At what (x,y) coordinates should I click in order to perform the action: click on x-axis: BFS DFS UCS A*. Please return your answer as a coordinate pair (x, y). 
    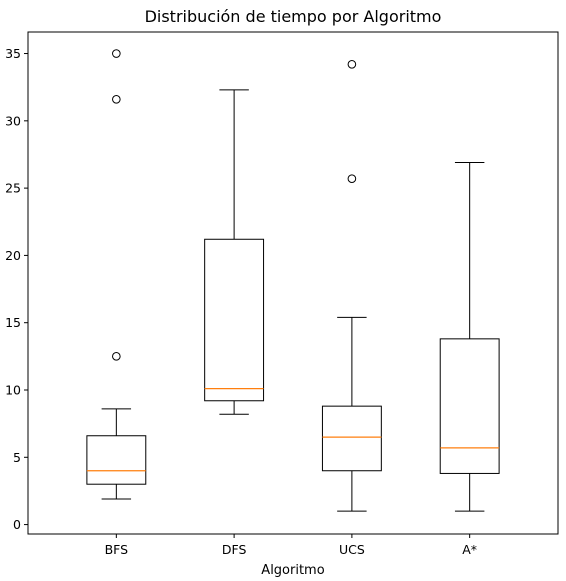
    Looking at the image, I should click on (291, 545).